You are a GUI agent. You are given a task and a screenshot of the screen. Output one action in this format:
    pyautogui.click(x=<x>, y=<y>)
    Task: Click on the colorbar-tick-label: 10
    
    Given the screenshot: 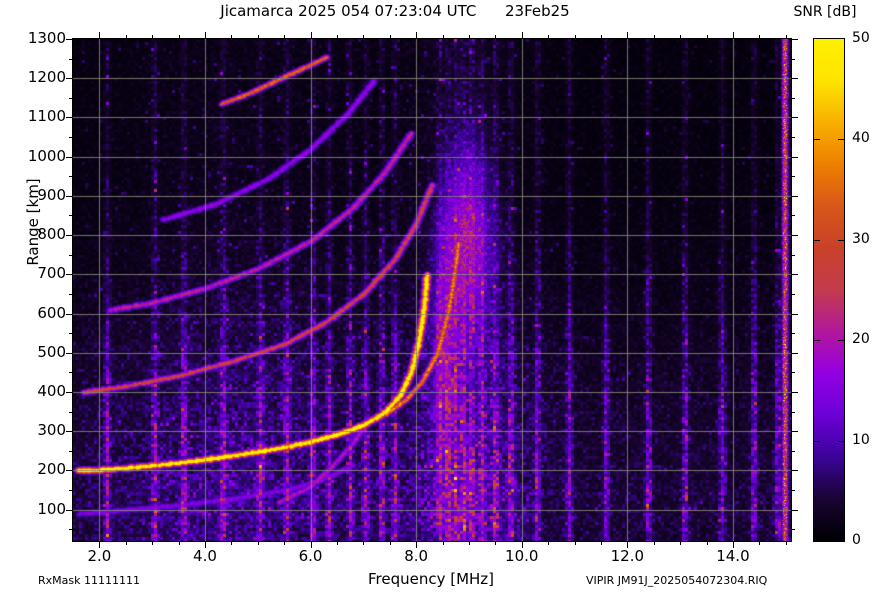 What is the action you would take?
    pyautogui.click(x=861, y=439)
    